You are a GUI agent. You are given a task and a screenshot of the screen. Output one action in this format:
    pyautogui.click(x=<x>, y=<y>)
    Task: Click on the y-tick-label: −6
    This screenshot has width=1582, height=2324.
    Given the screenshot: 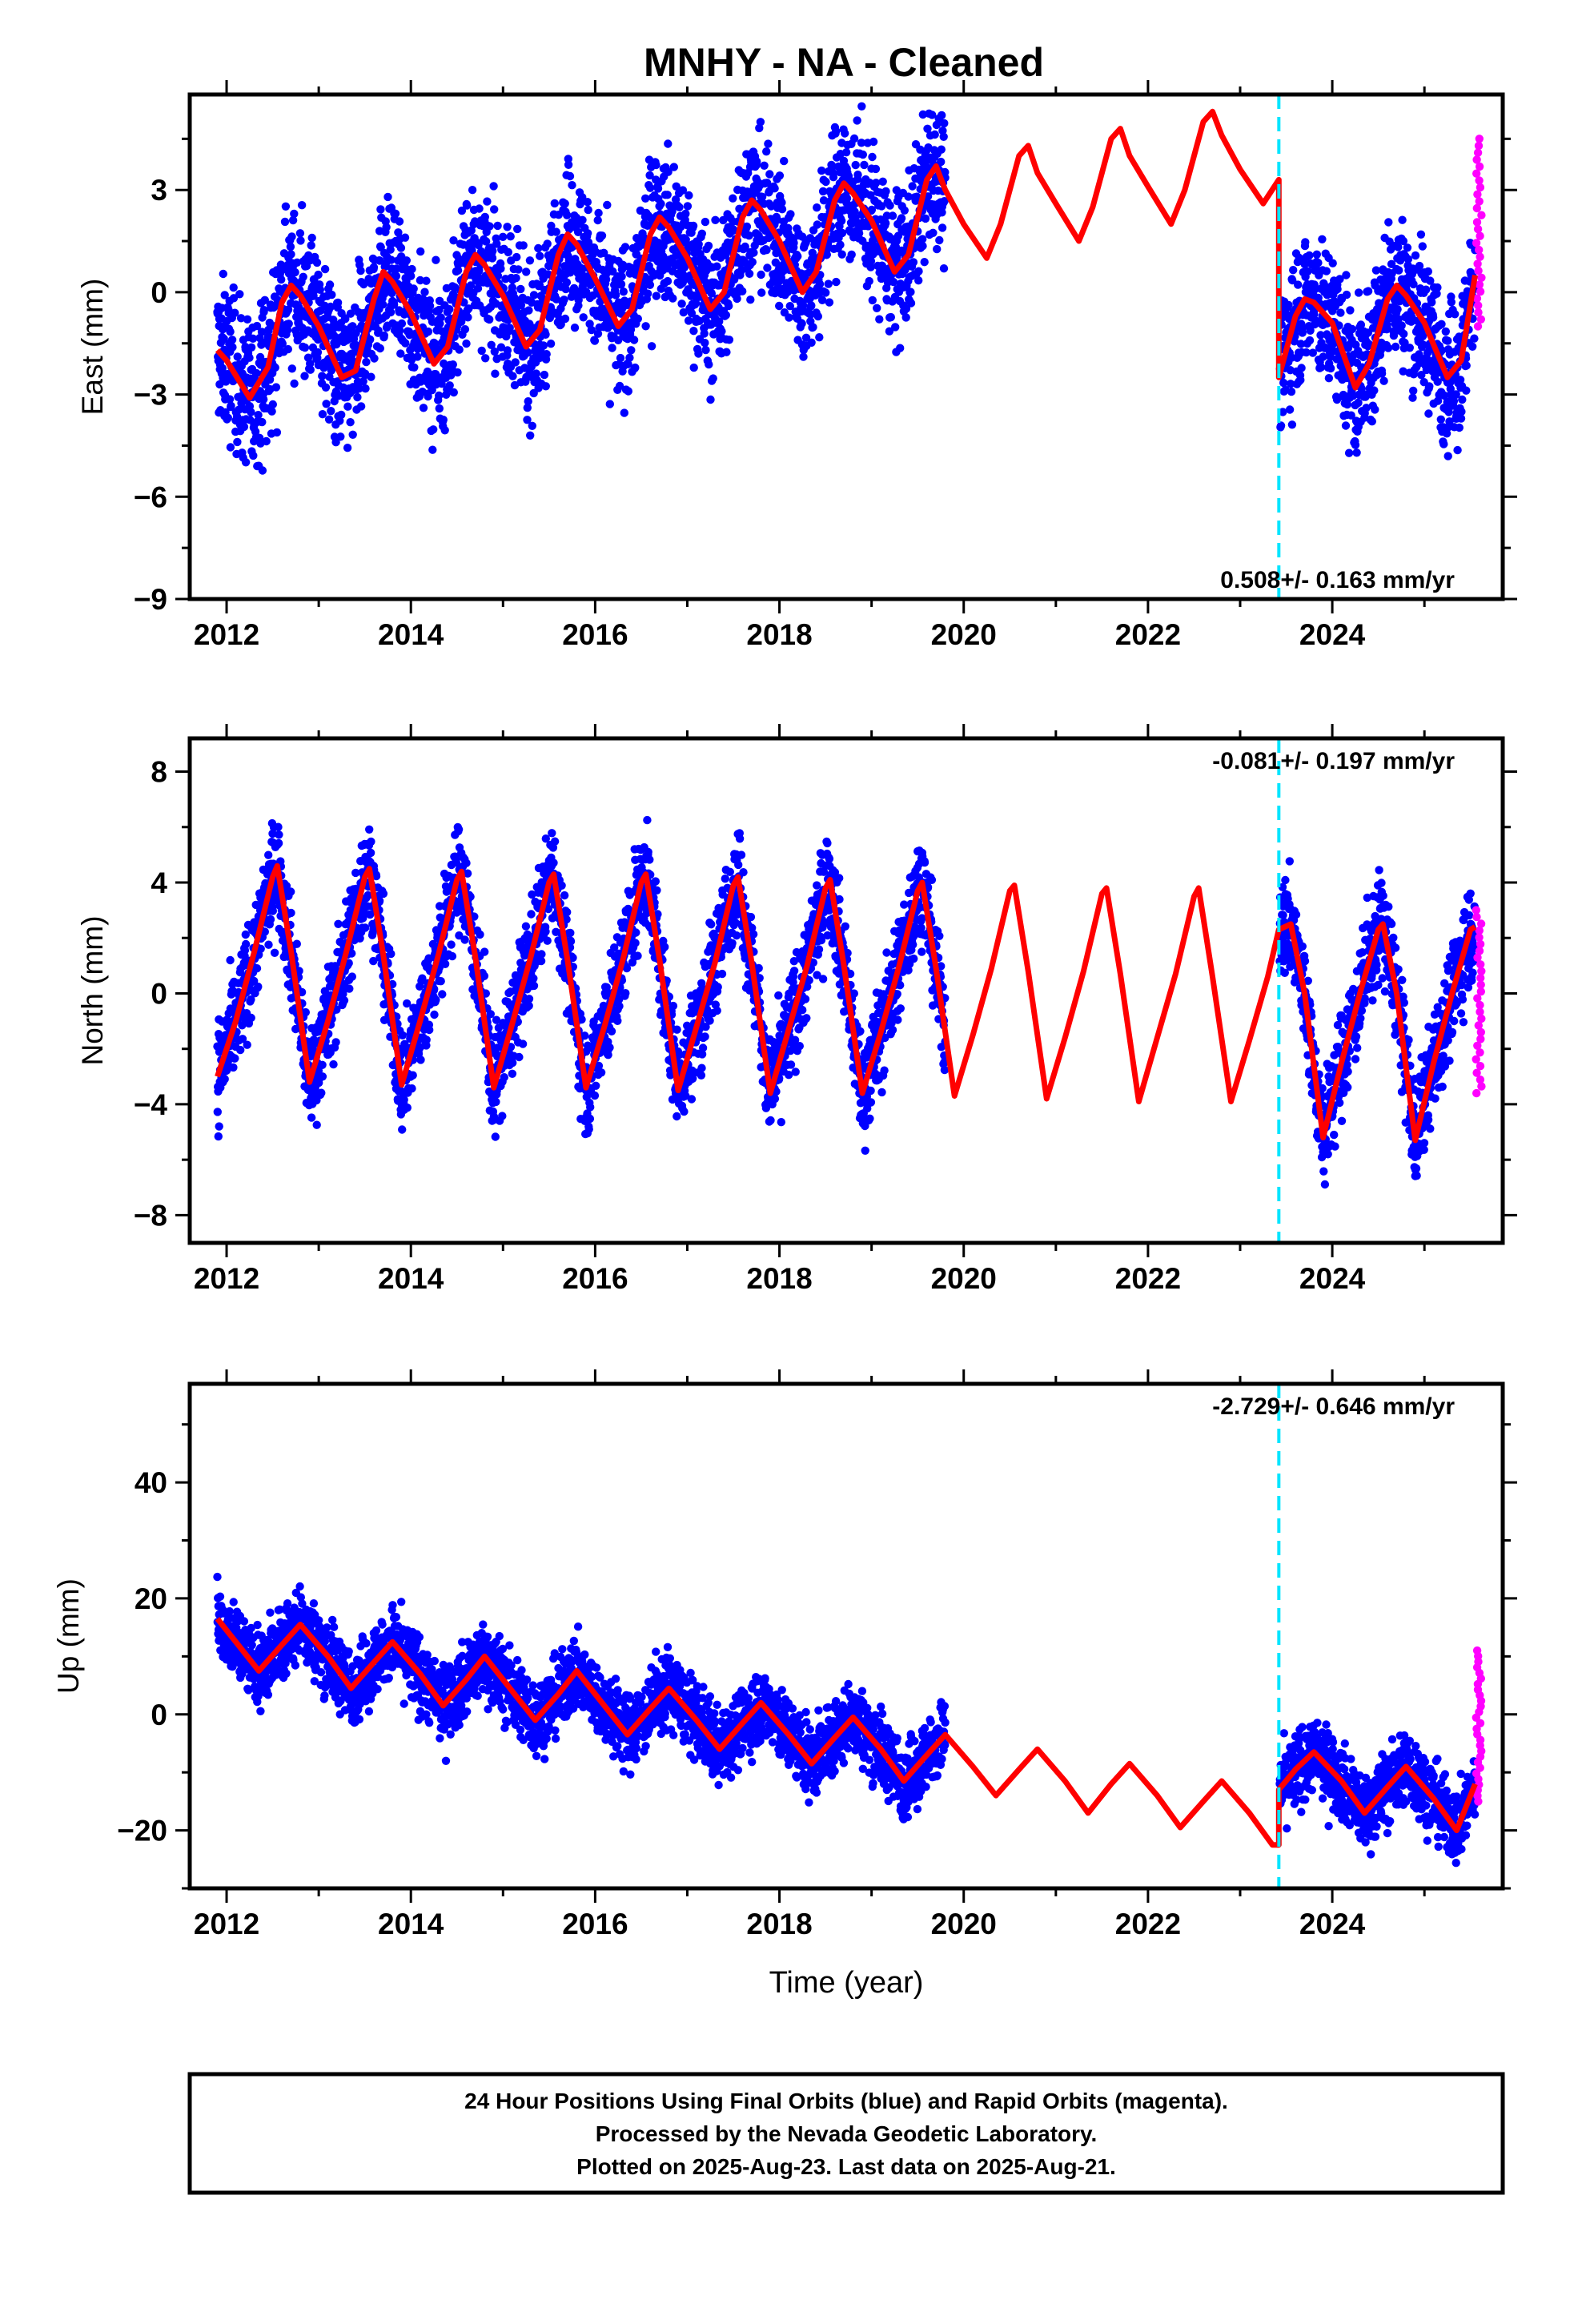 What is the action you would take?
    pyautogui.click(x=151, y=497)
    